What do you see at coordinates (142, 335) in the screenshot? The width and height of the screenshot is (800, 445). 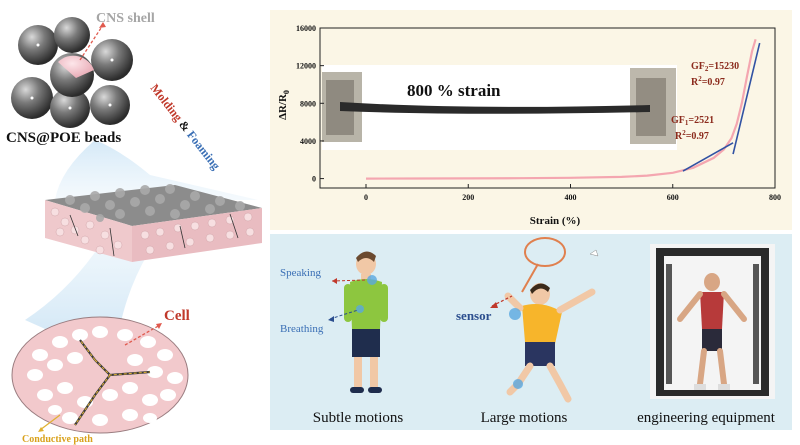 I see `cell-pointer` at bounding box center [142, 335].